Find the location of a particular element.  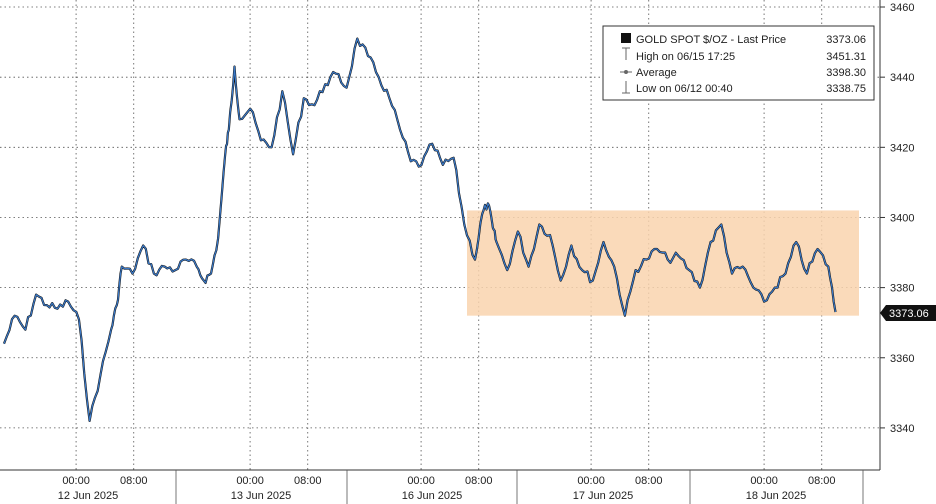

legend-box is located at coordinates (738, 63).